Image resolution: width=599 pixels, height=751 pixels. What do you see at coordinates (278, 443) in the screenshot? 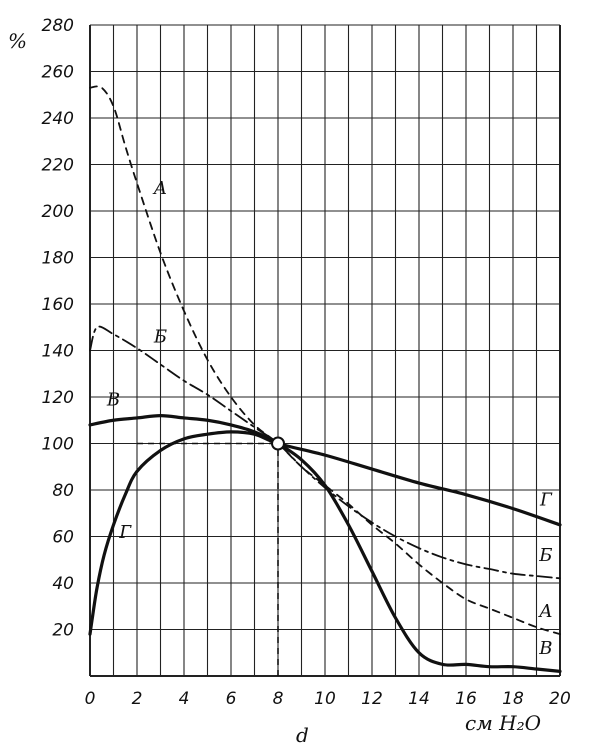
I see `reference-point` at bounding box center [278, 443].